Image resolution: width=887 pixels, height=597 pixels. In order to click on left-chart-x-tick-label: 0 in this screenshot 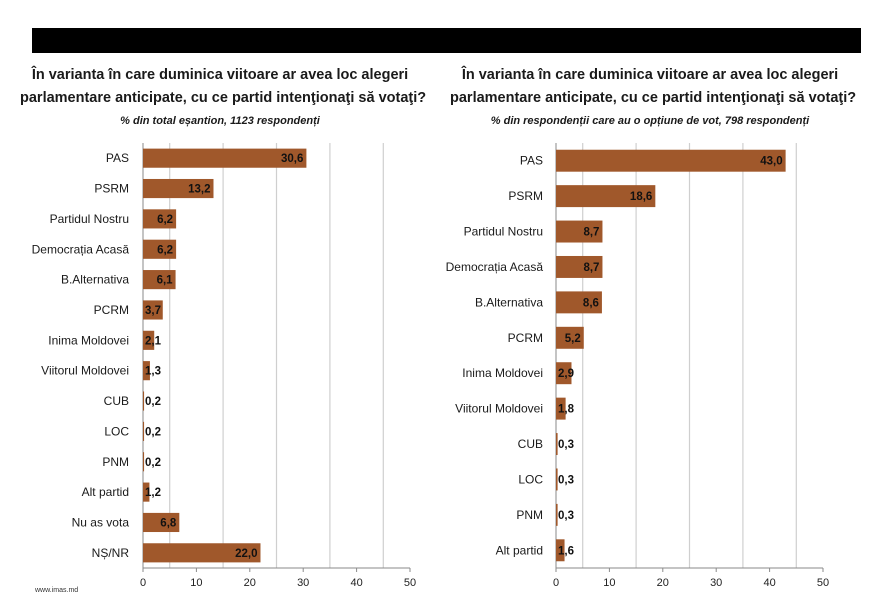, I will do `click(143, 583)`.